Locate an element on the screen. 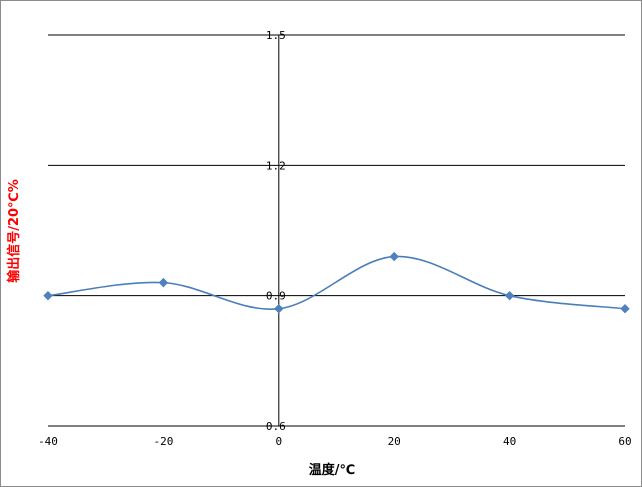  x-axis-title: 温度/℃ is located at coordinates (332, 470).